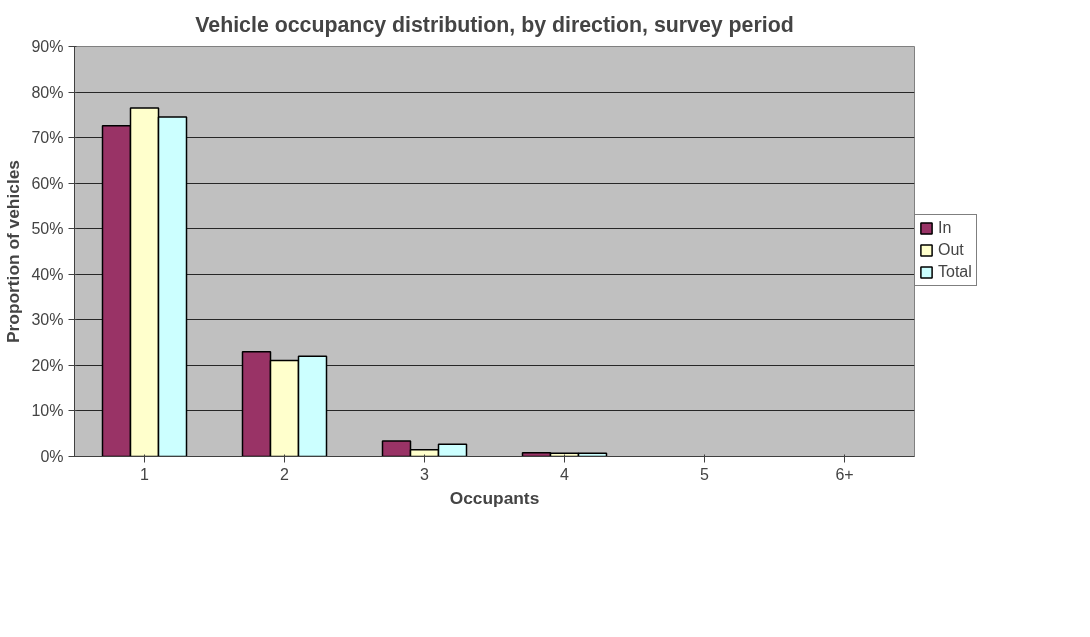  What do you see at coordinates (47, 138) in the screenshot?
I see `y-tick-label: 70%` at bounding box center [47, 138].